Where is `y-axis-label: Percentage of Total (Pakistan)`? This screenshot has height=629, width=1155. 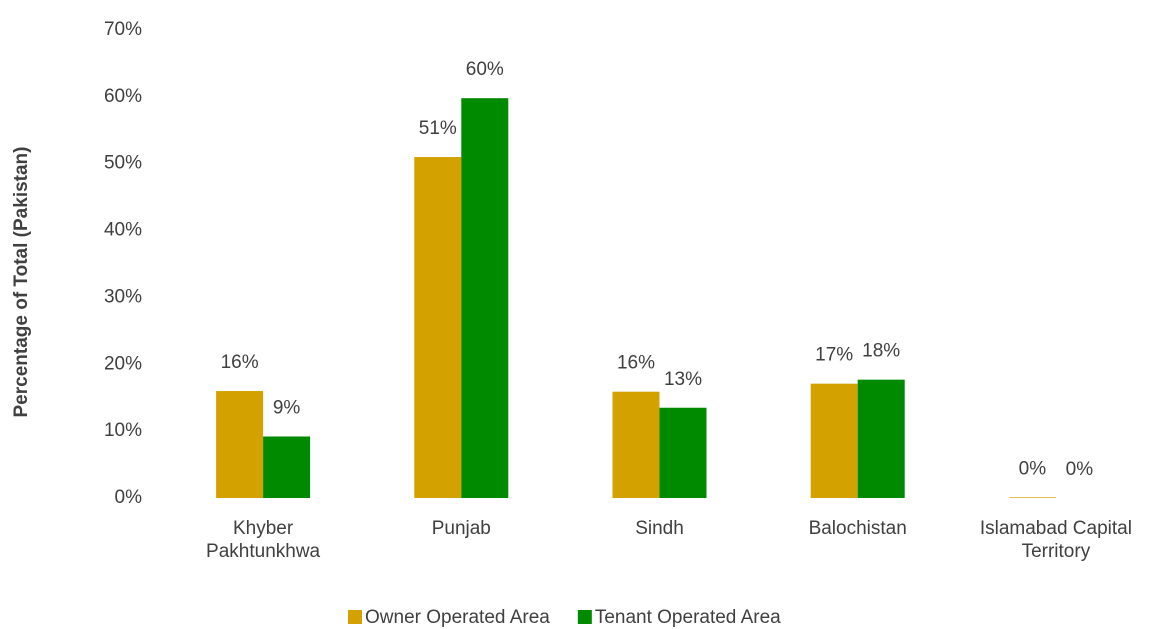 y-axis-label: Percentage of Total (Pakistan) is located at coordinates (21, 282).